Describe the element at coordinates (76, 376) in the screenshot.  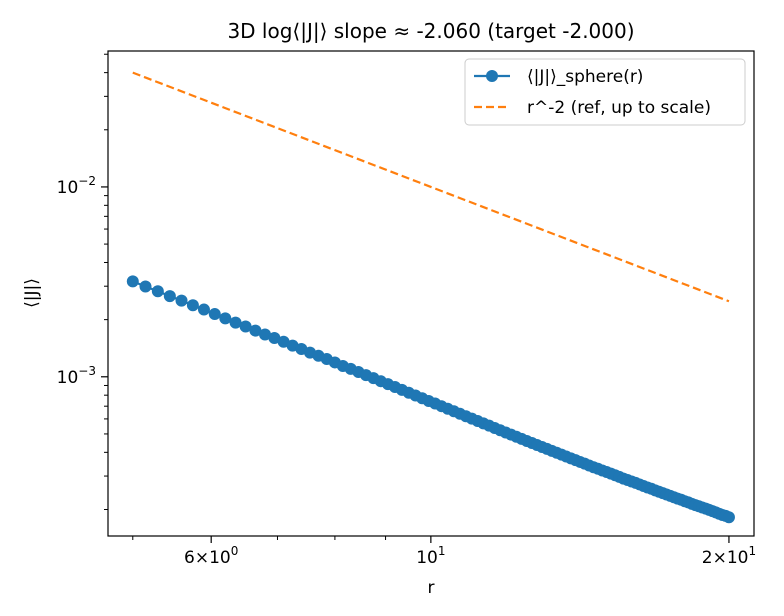
I see `y-tick-label: 10⁻³` at that location.